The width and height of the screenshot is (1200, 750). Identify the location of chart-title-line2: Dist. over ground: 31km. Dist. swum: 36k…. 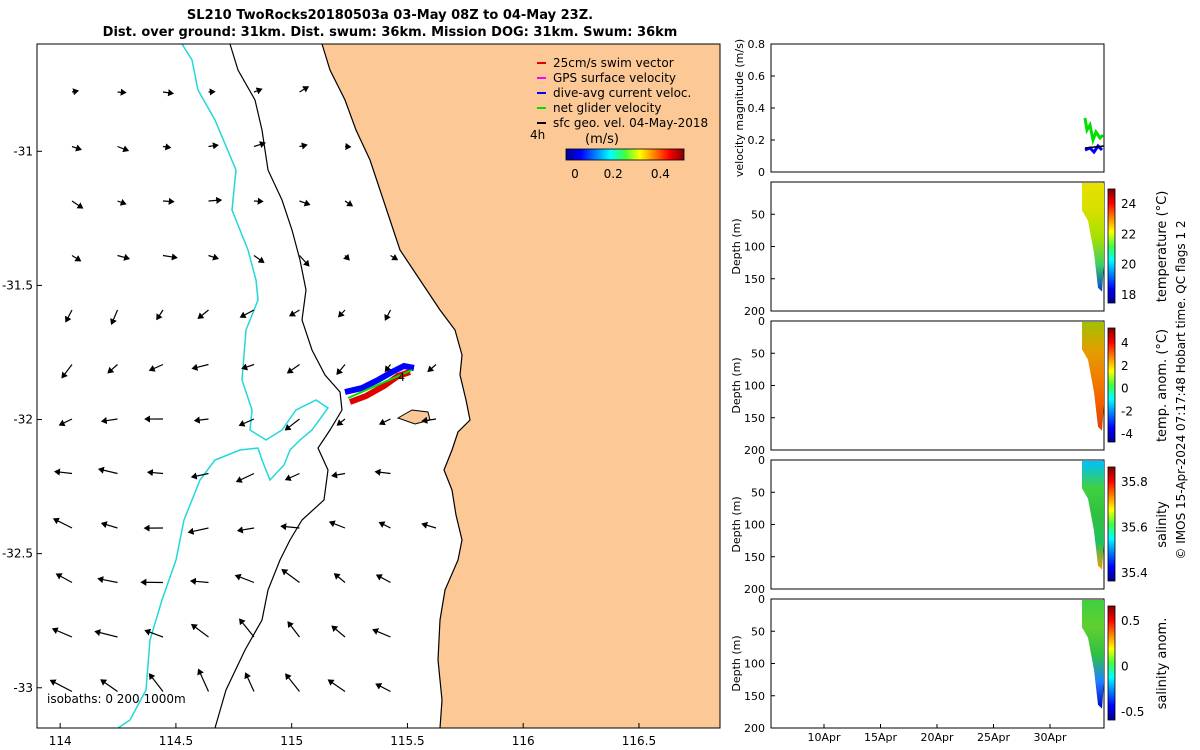
(390, 32).